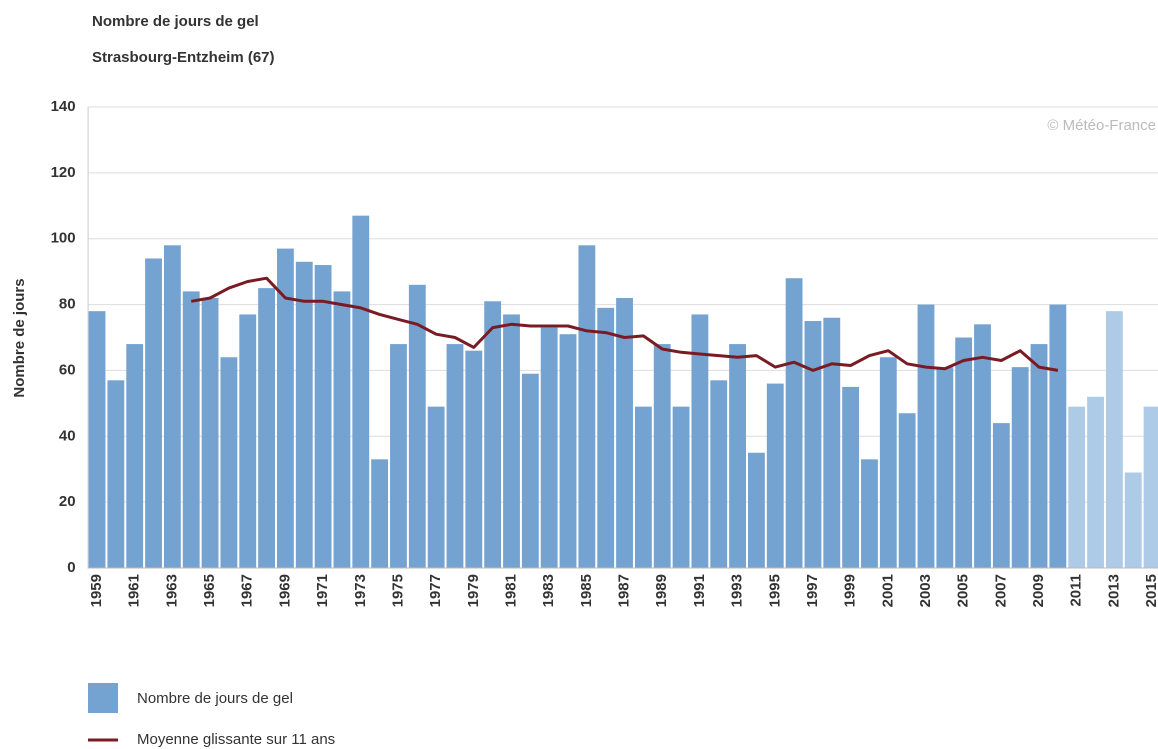  What do you see at coordinates (1150, 590) in the screenshot?
I see `x-tick-label: 2015` at bounding box center [1150, 590].